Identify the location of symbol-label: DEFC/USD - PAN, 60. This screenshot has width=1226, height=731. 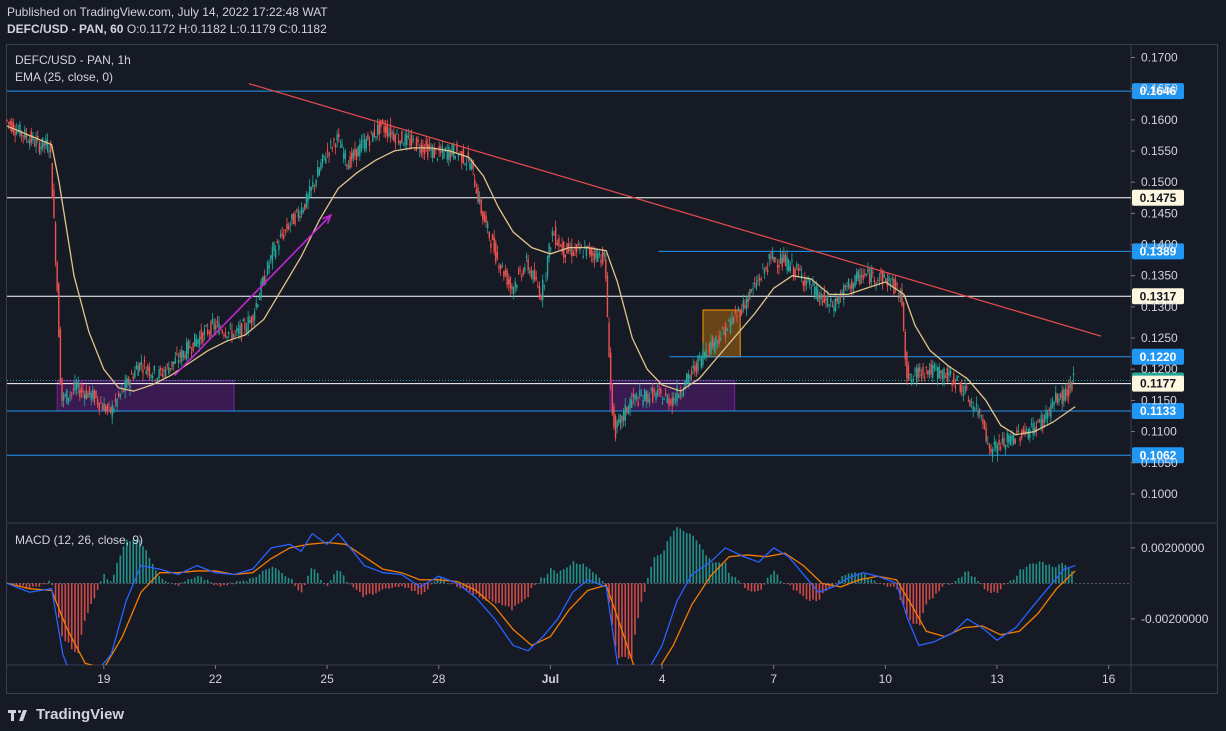
(65, 29).